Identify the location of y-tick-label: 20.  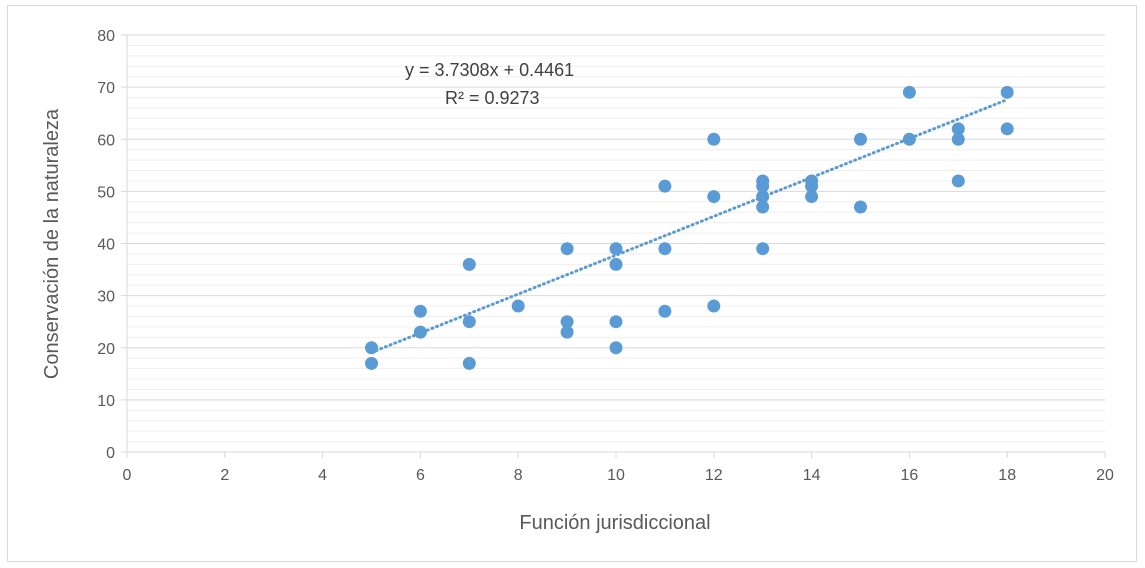
(106, 349).